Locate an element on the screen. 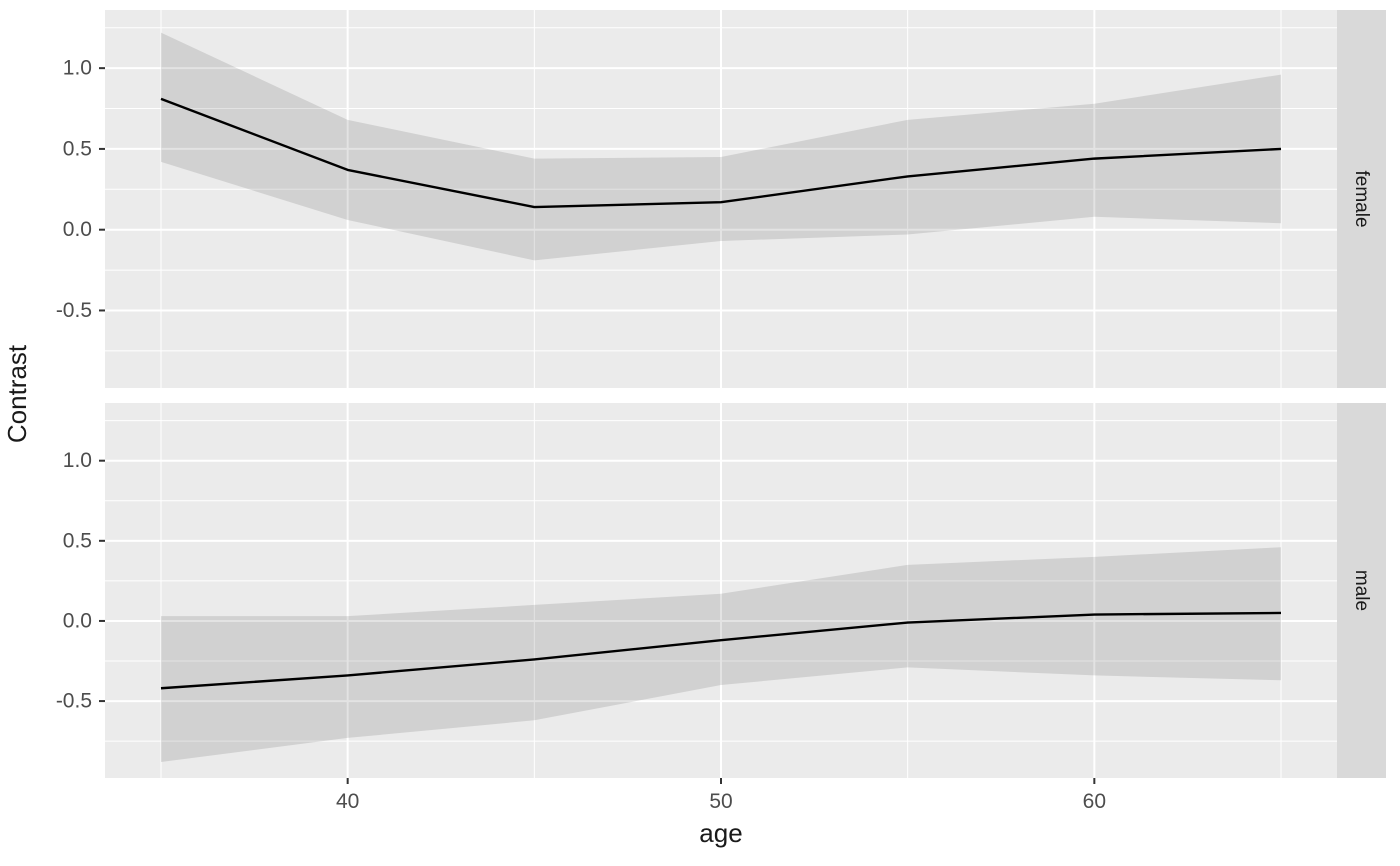  facet-strip-label: female is located at coordinates (1361, 198).